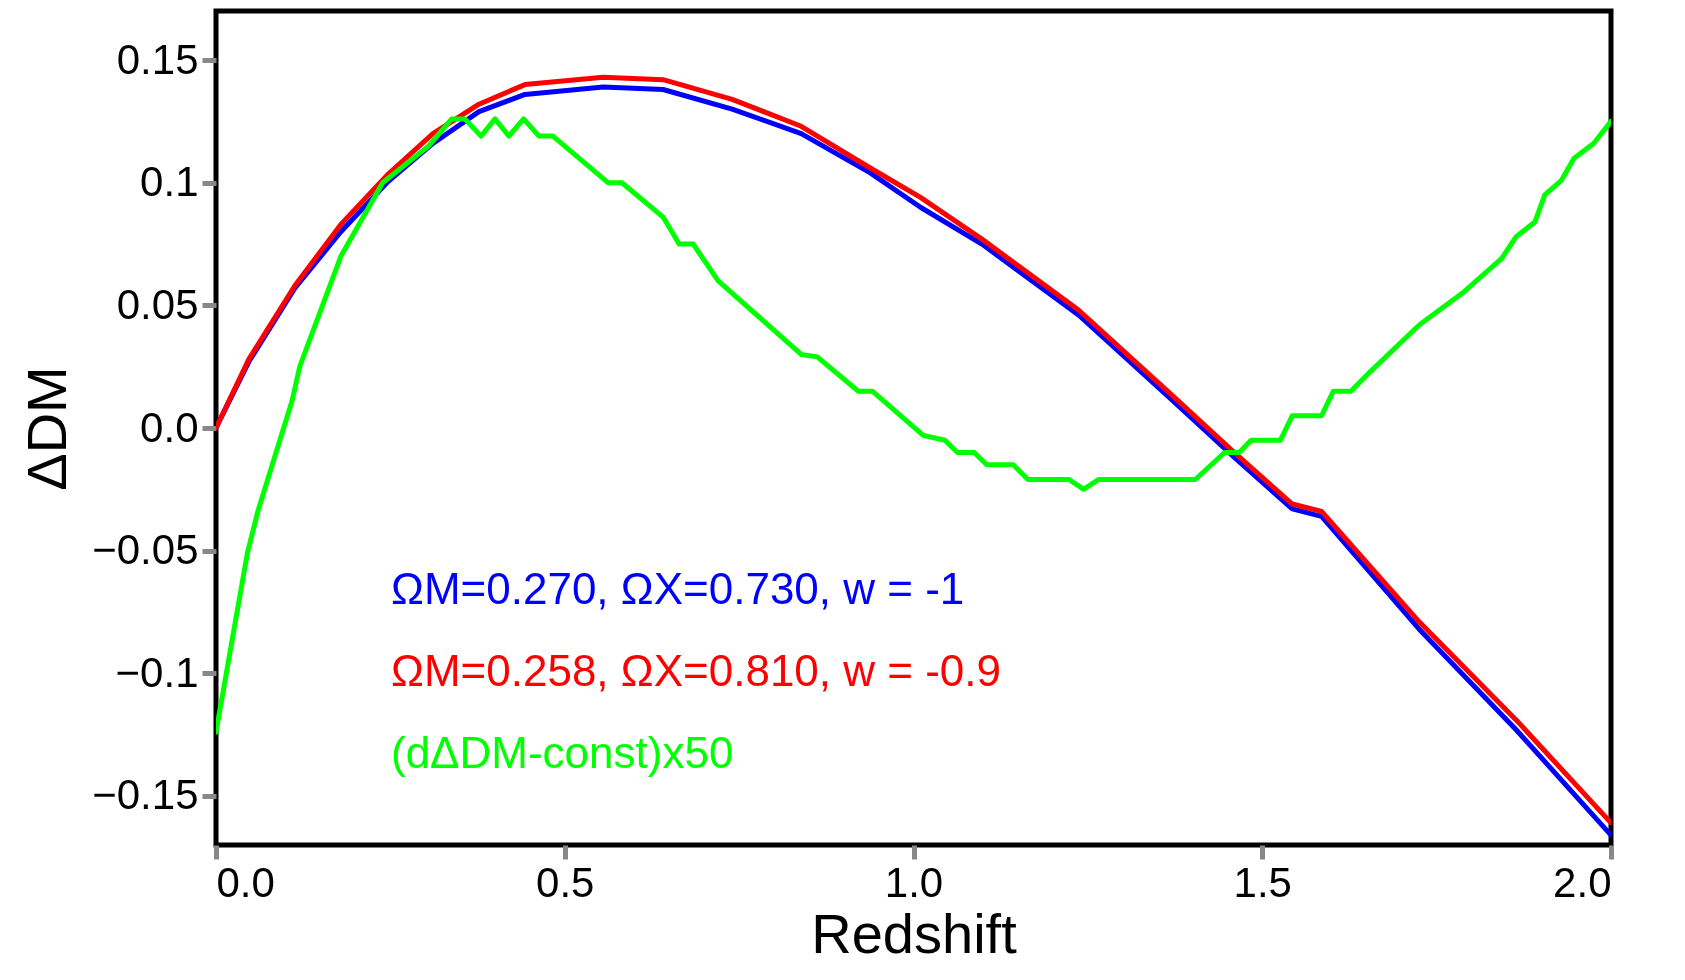  What do you see at coordinates (696, 670) in the screenshot?
I see `text: ΩM=0.258, ΩX=0.810, w = -0.9` at bounding box center [696, 670].